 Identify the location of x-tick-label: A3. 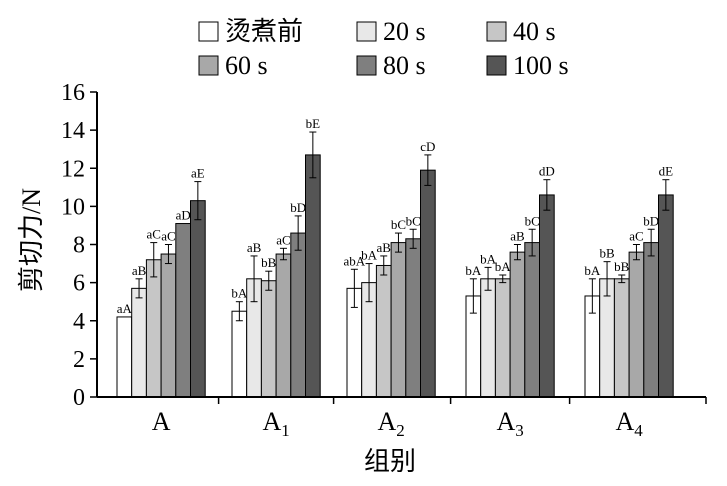
(509, 423).